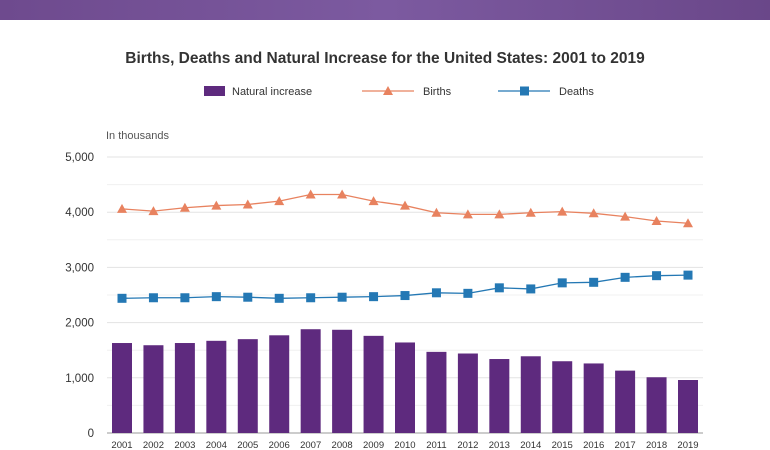 The height and width of the screenshot is (450, 770). I want to click on x-tick-label: 2007, so click(310, 445).